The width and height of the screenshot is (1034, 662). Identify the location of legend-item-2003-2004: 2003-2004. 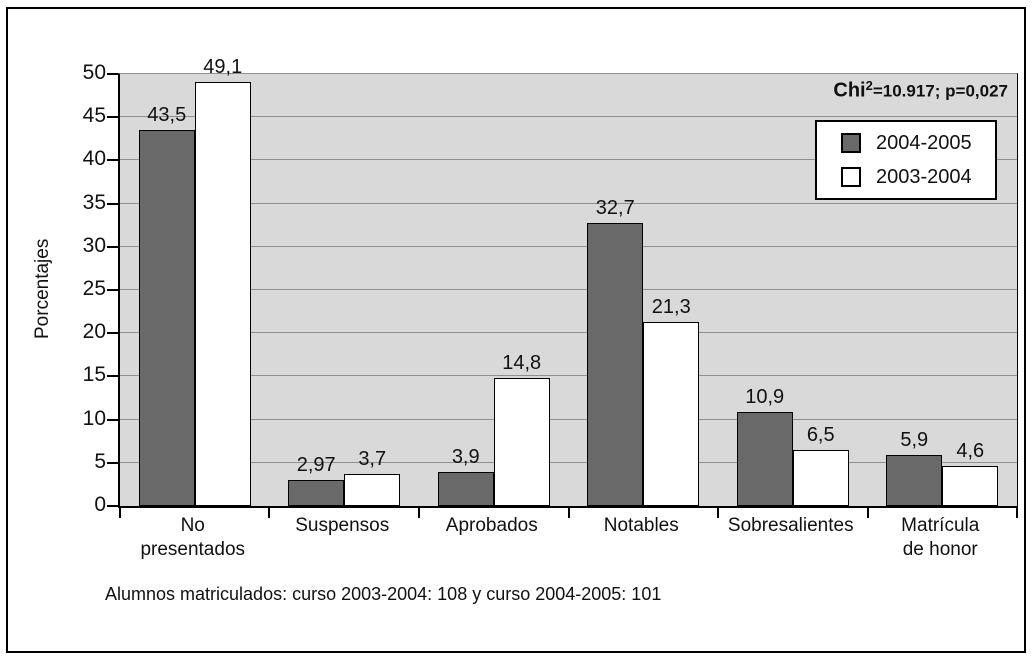
(918, 177).